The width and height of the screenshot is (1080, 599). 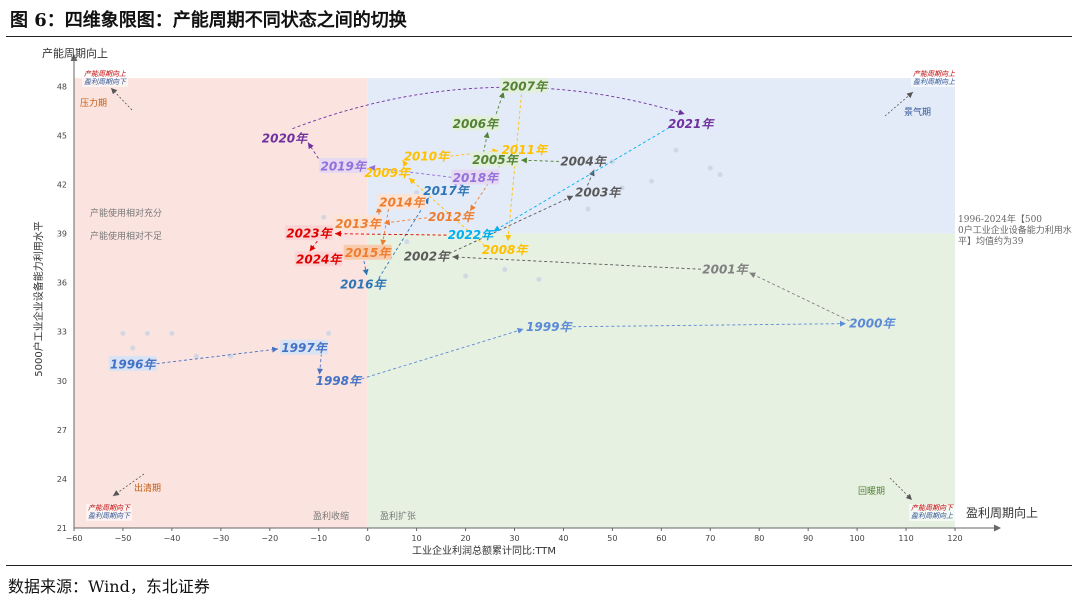 What do you see at coordinates (598, 193) in the screenshot?
I see `year-point-label: 2003年` at bounding box center [598, 193].